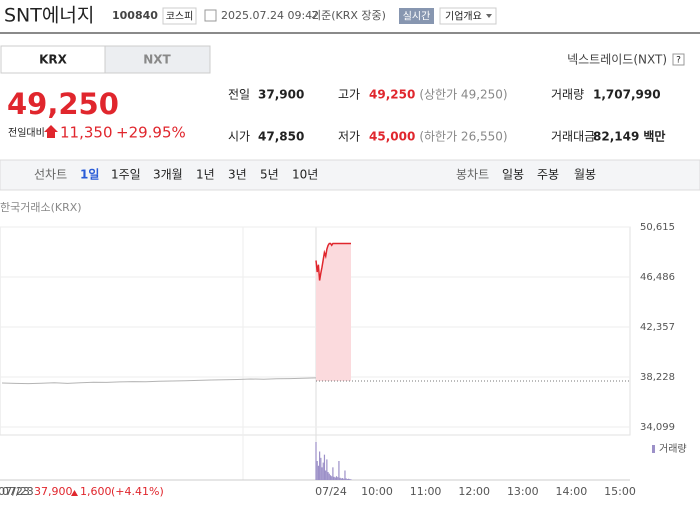 The image size is (700, 509). Describe the element at coordinates (348, 15) in the screenshot. I see `basis: 기준(KRX 장중)` at that location.